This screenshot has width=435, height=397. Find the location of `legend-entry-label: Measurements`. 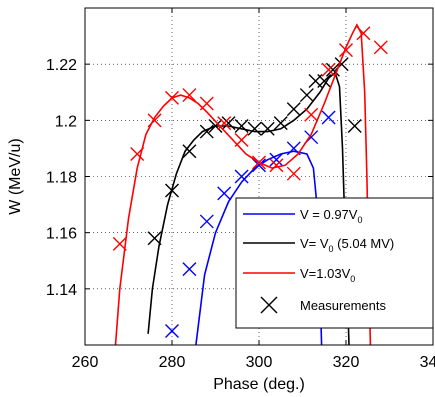

legend-entry-label: Measurements is located at coordinates (343, 305).